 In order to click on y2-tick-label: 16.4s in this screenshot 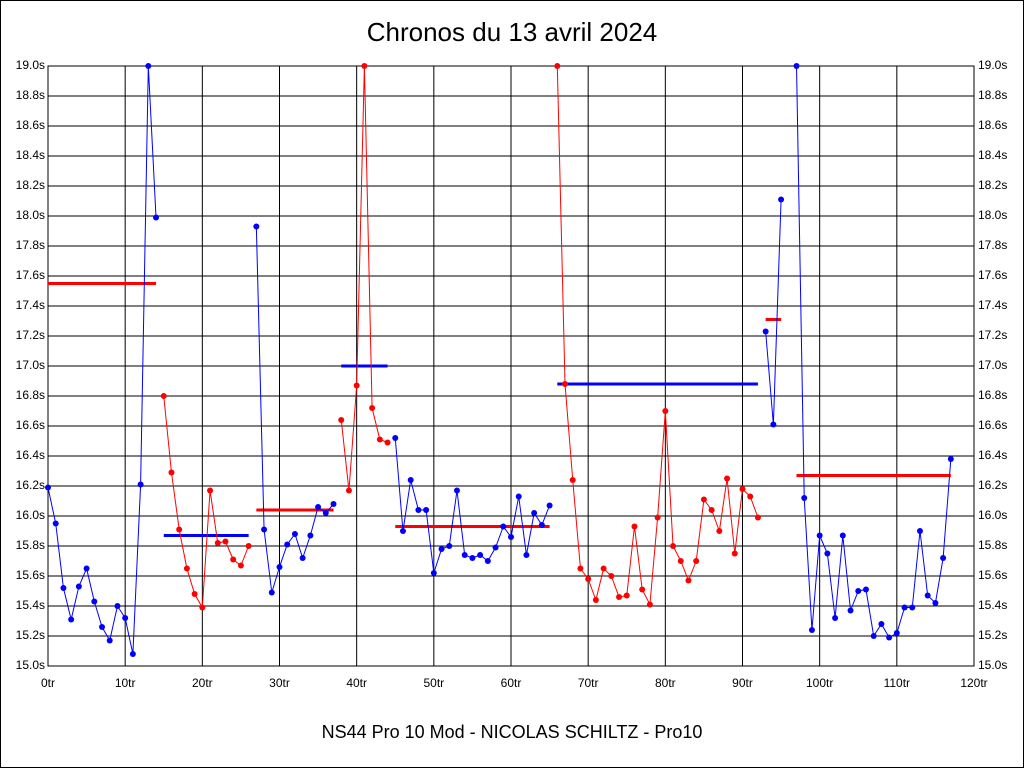, I will do `click(992, 455)`.